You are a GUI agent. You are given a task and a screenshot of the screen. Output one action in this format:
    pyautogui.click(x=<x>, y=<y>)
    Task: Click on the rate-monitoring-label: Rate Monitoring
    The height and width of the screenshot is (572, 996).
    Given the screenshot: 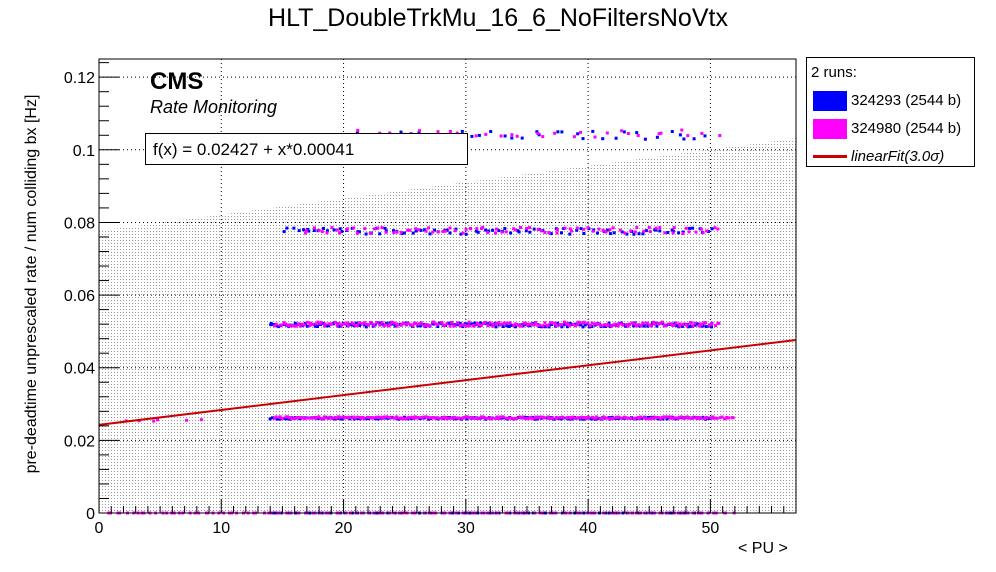 What is the action you would take?
    pyautogui.click(x=214, y=107)
    